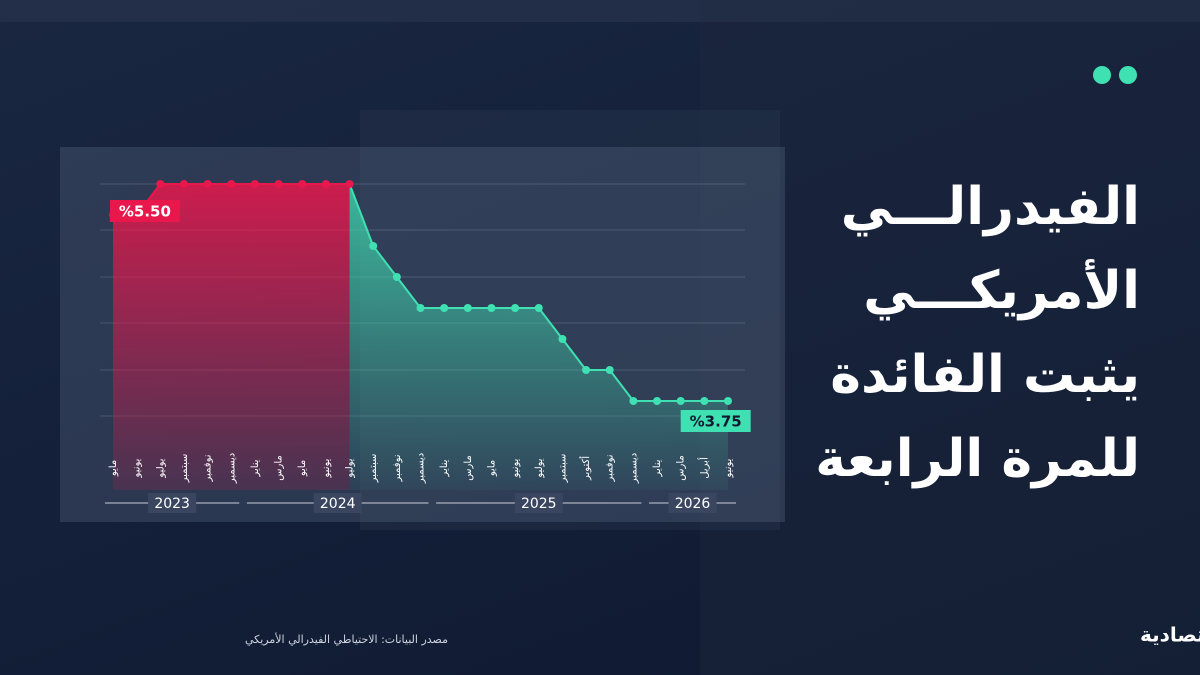 The image size is (1200, 675). Describe the element at coordinates (703, 468) in the screenshot. I see `x-tick-label: أبريل` at that location.